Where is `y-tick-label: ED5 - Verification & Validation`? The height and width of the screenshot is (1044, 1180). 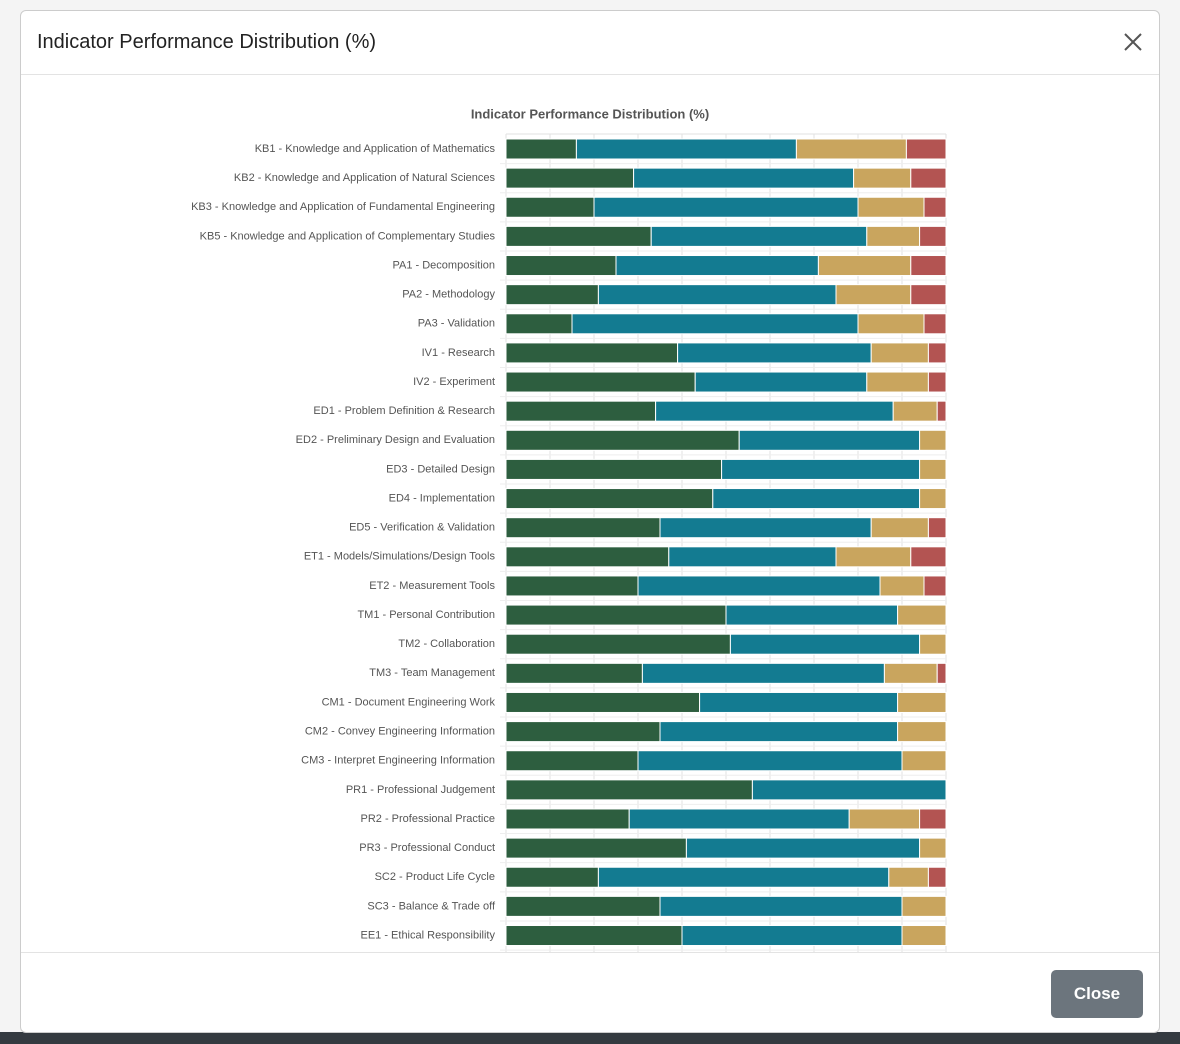 y-tick-label: ED5 - Verification & Validation is located at coordinates (422, 528).